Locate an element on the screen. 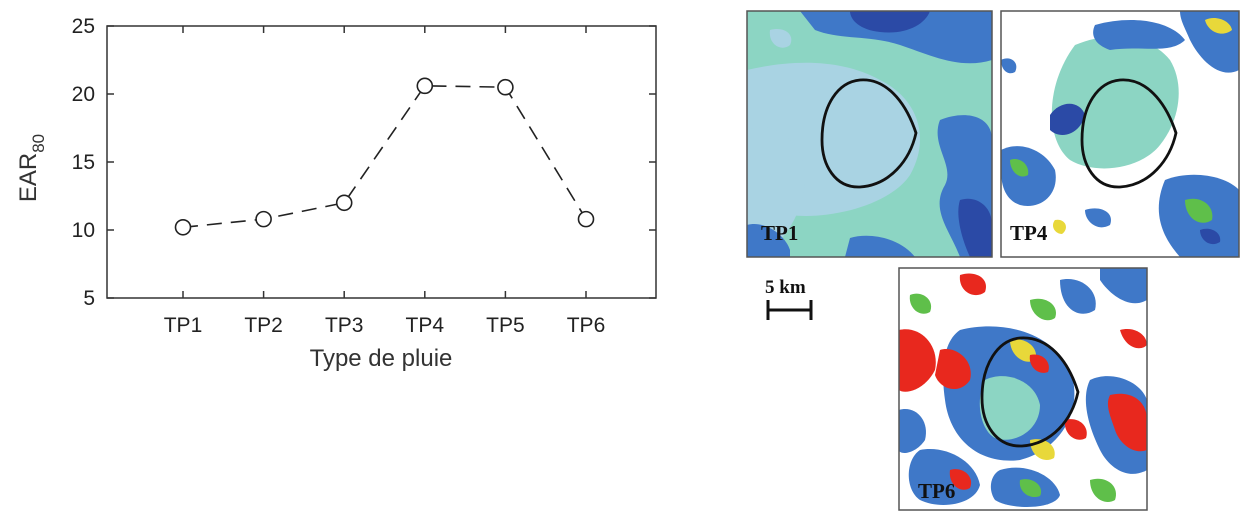 The height and width of the screenshot is (513, 1242). y-tick-label: 5 is located at coordinates (89, 298).